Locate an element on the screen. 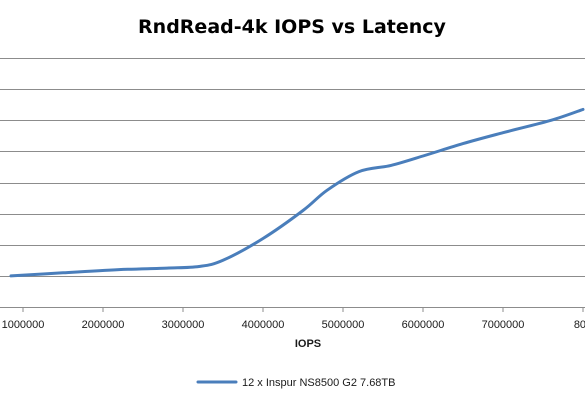  x-tick-label: 7000000 is located at coordinates (503, 325).